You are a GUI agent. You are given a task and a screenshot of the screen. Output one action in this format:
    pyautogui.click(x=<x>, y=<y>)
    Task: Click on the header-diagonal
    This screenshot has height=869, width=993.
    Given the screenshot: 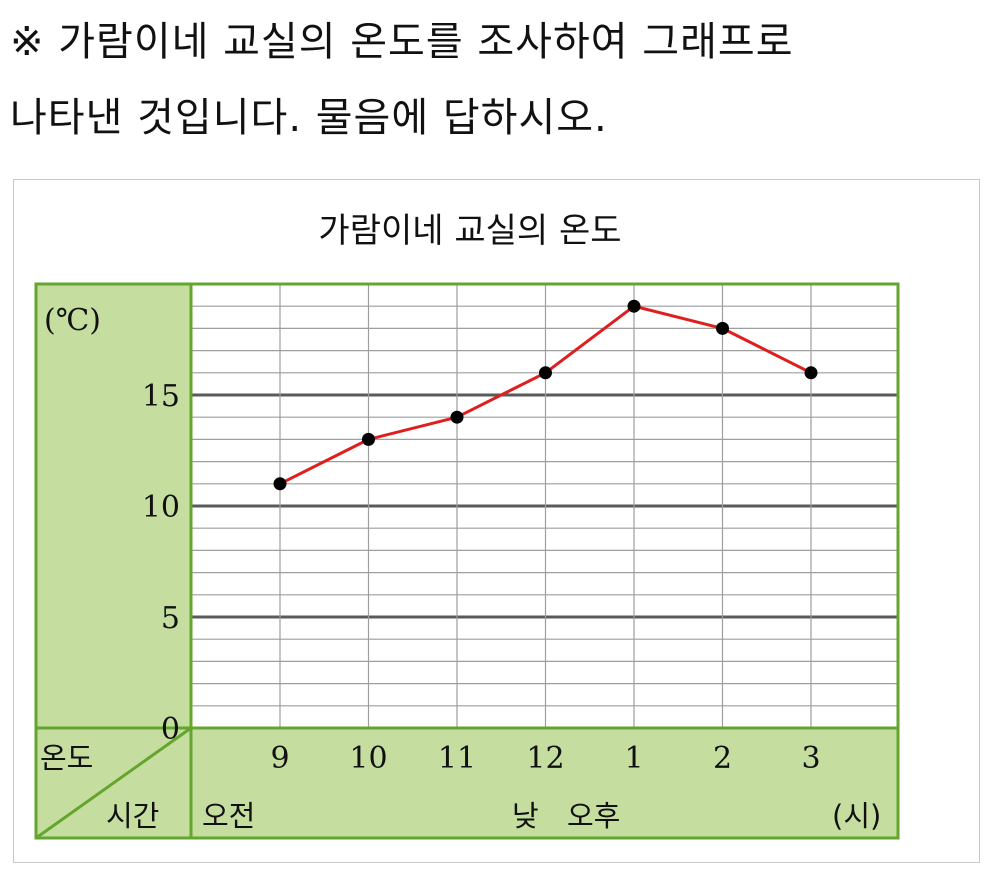 What is the action you would take?
    pyautogui.click(x=113, y=783)
    